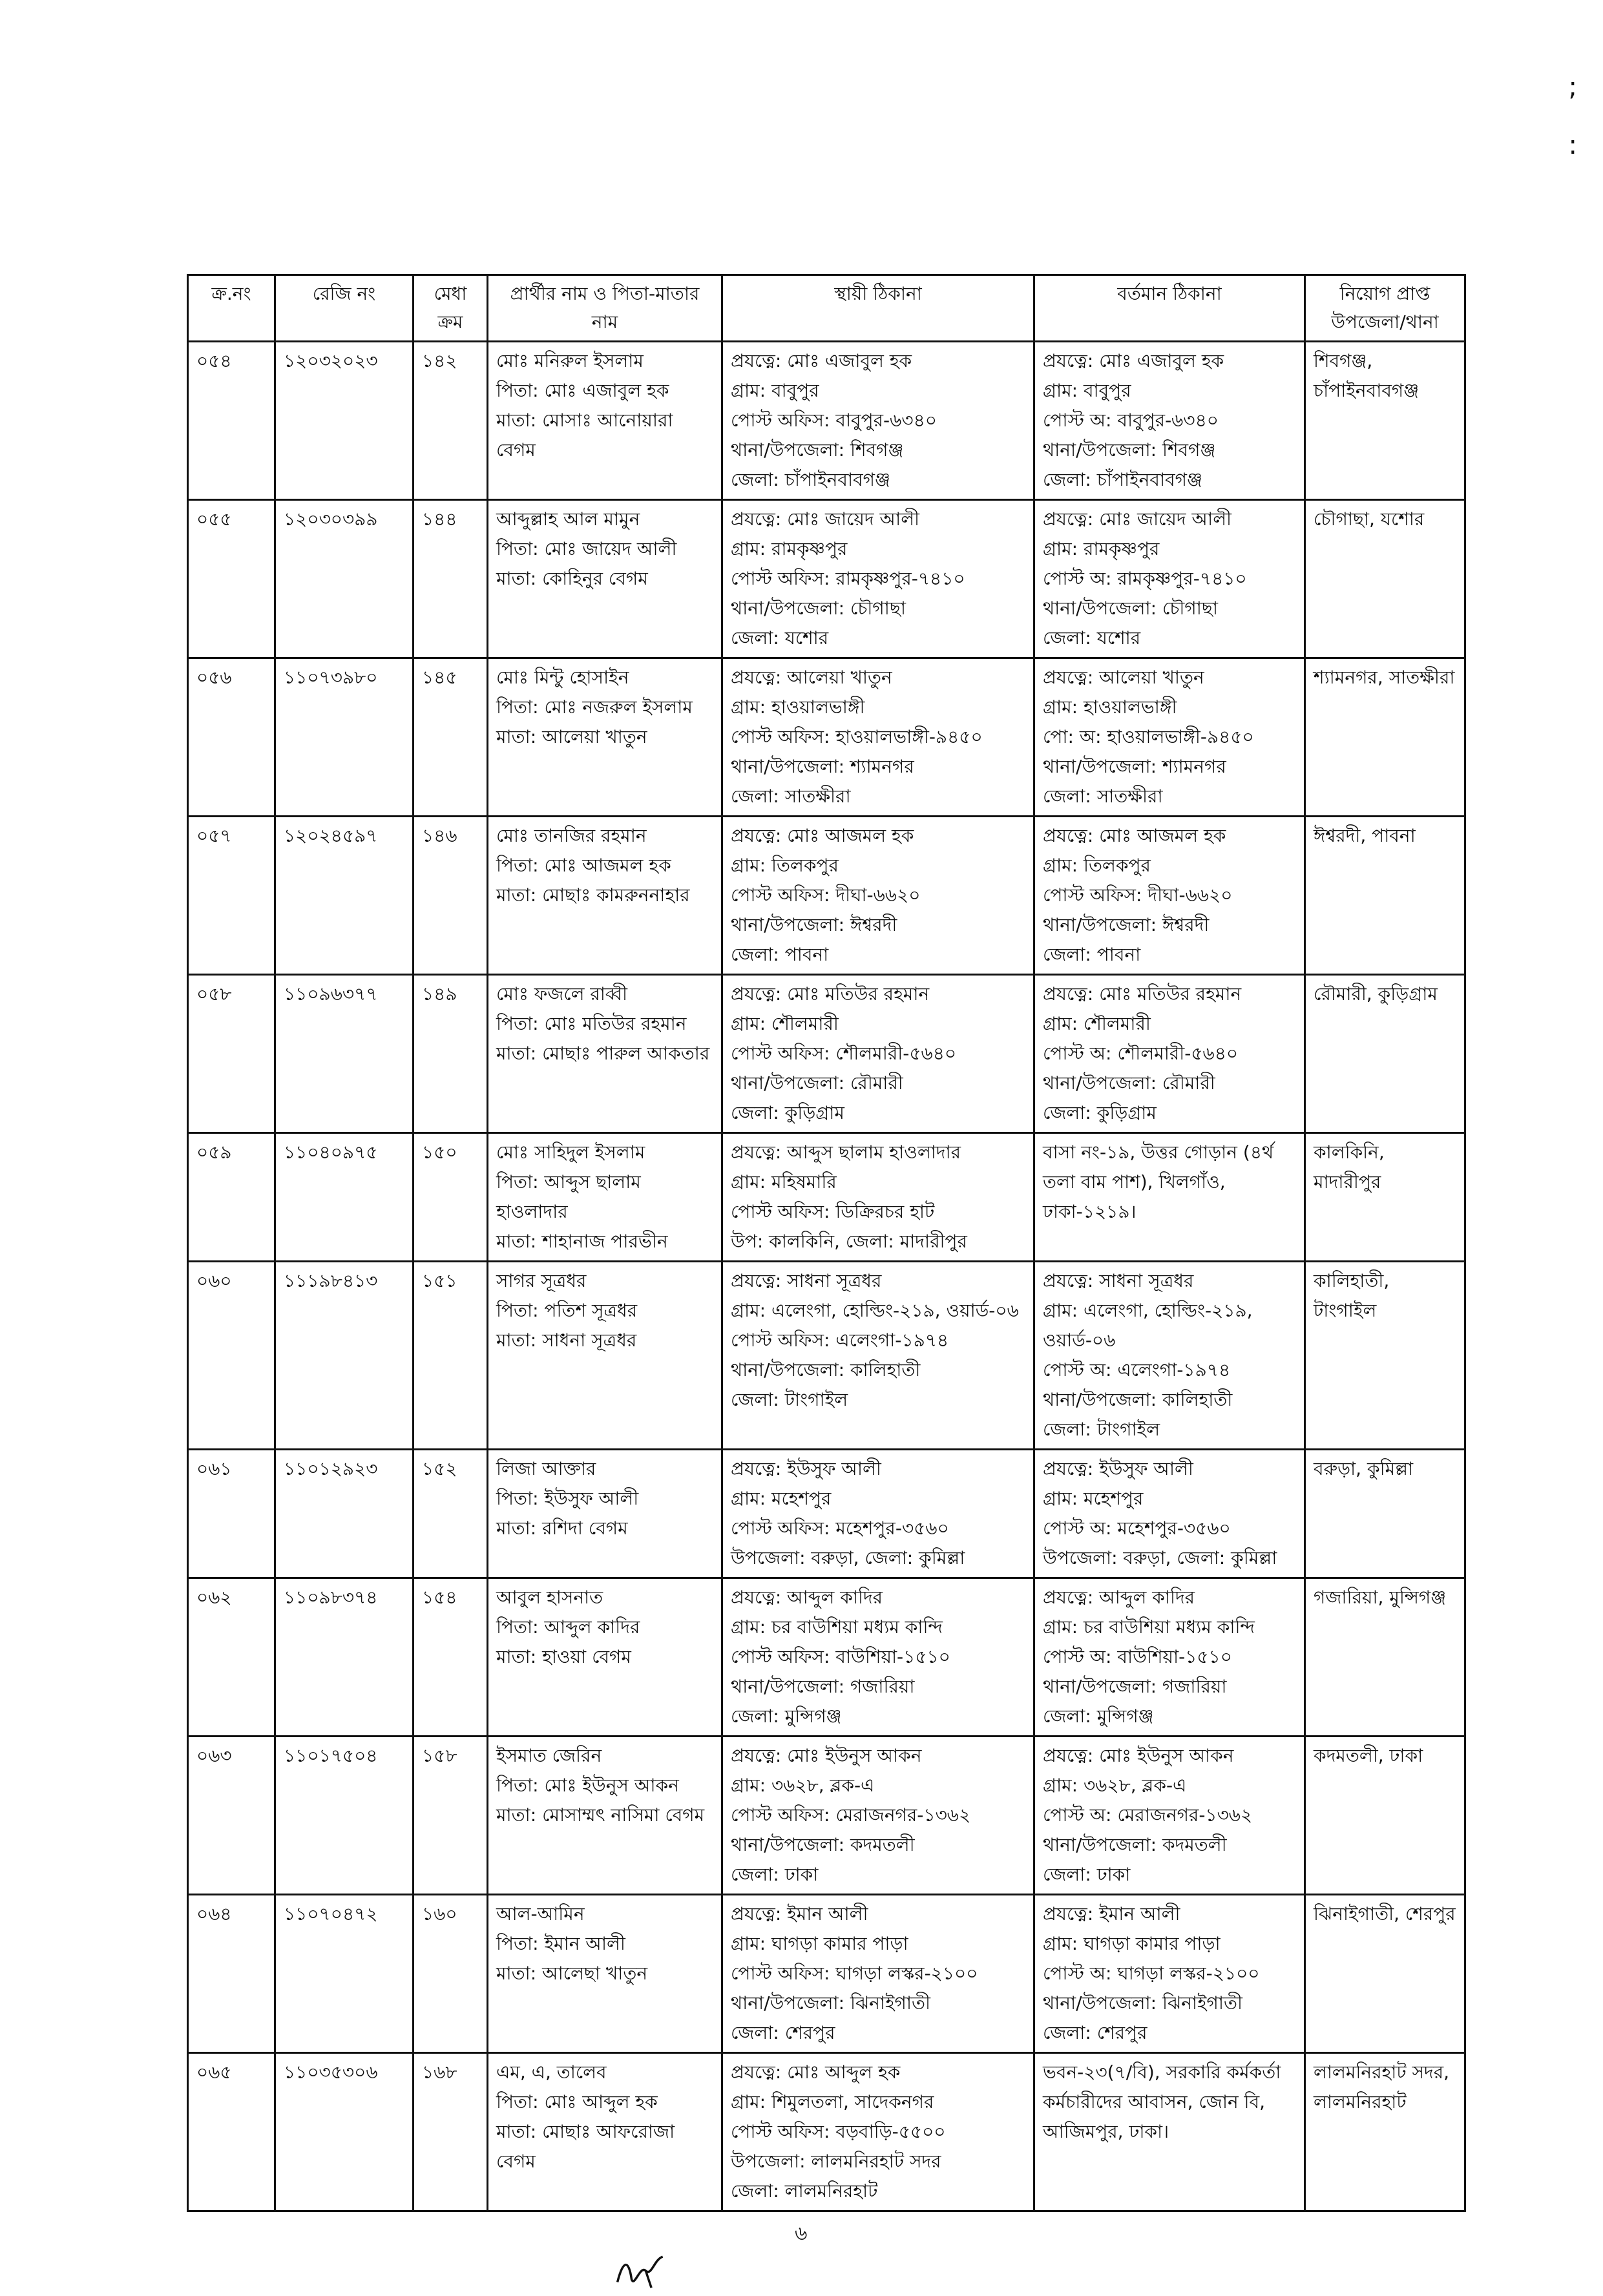 This screenshot has width=1603, height=2296. What do you see at coordinates (450, 737) in the screenshot?
I see `merit-cell: ১৪৫` at bounding box center [450, 737].